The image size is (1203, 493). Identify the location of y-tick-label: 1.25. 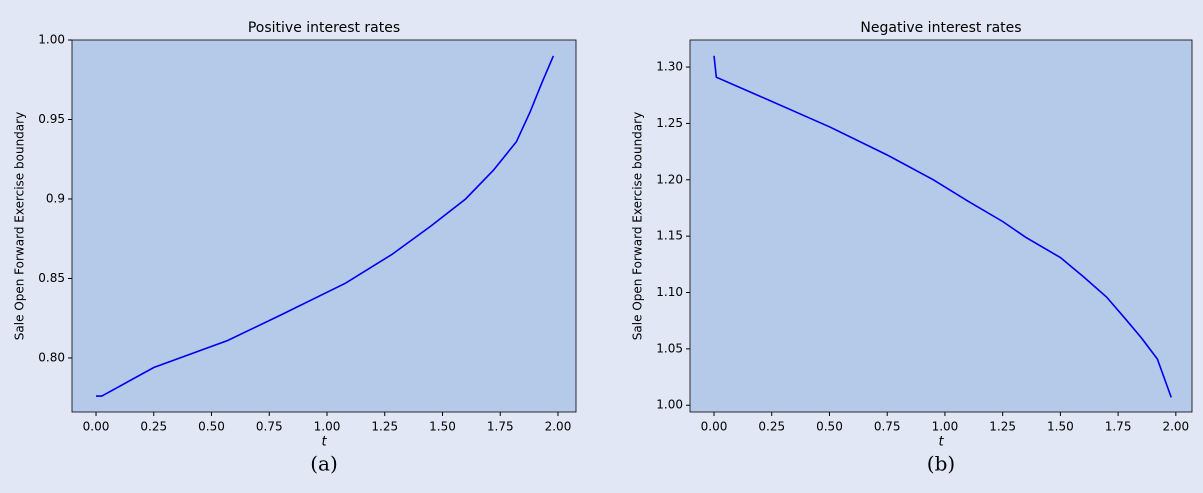
(669, 123).